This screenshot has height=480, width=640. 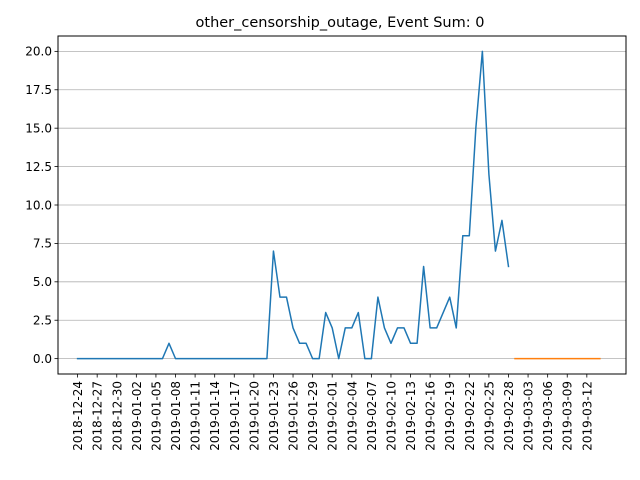 I want to click on y-tick-label: 5.0, so click(x=42, y=282).